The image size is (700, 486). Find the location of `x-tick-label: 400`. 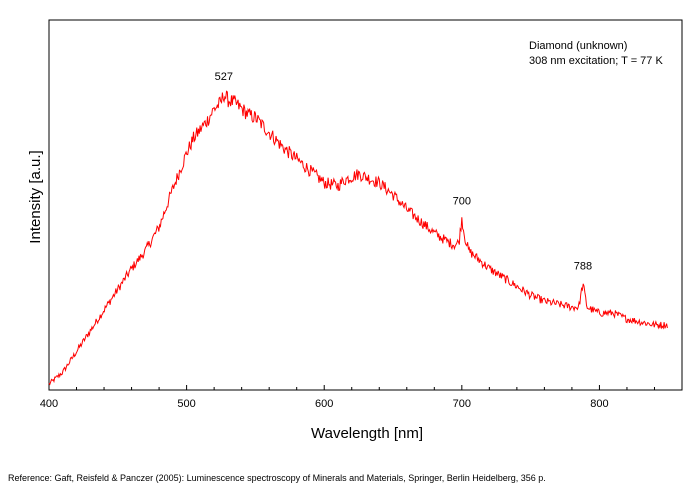

x-tick-label: 400 is located at coordinates (49, 404).